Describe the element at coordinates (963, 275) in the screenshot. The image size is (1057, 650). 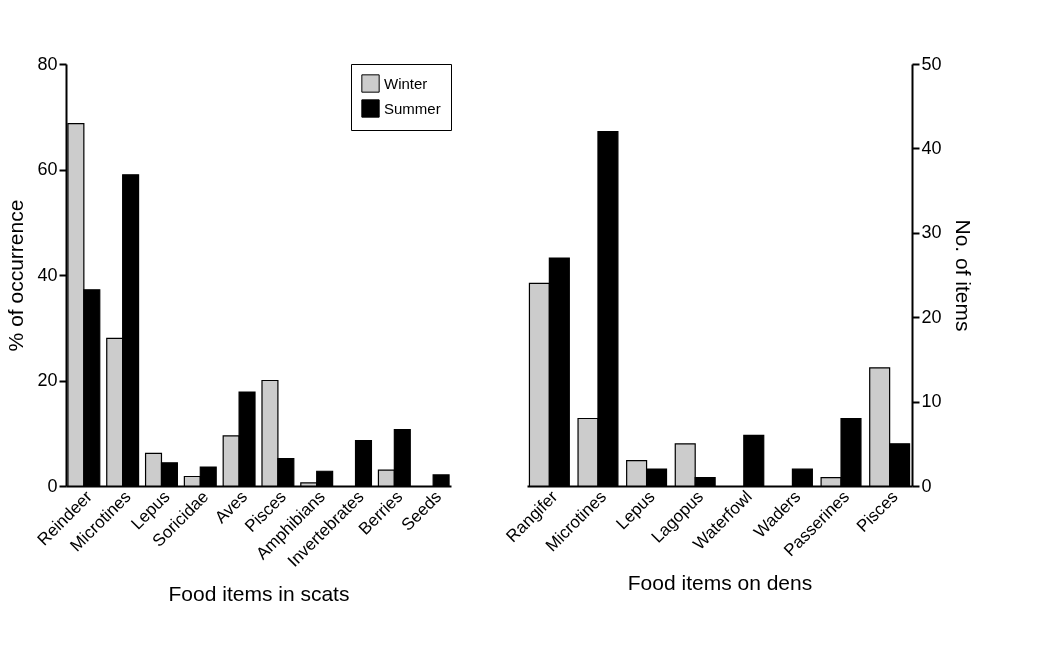
I see `y2-axis-title: No. of items` at that location.